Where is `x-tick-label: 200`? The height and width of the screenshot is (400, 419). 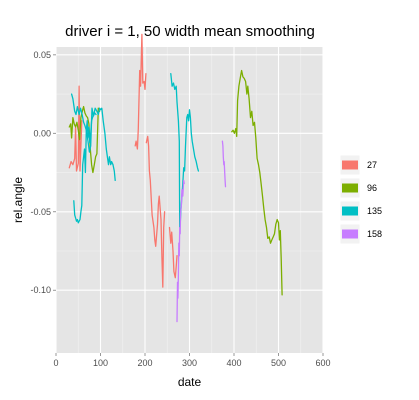 x-tick-label: 200 is located at coordinates (144, 363).